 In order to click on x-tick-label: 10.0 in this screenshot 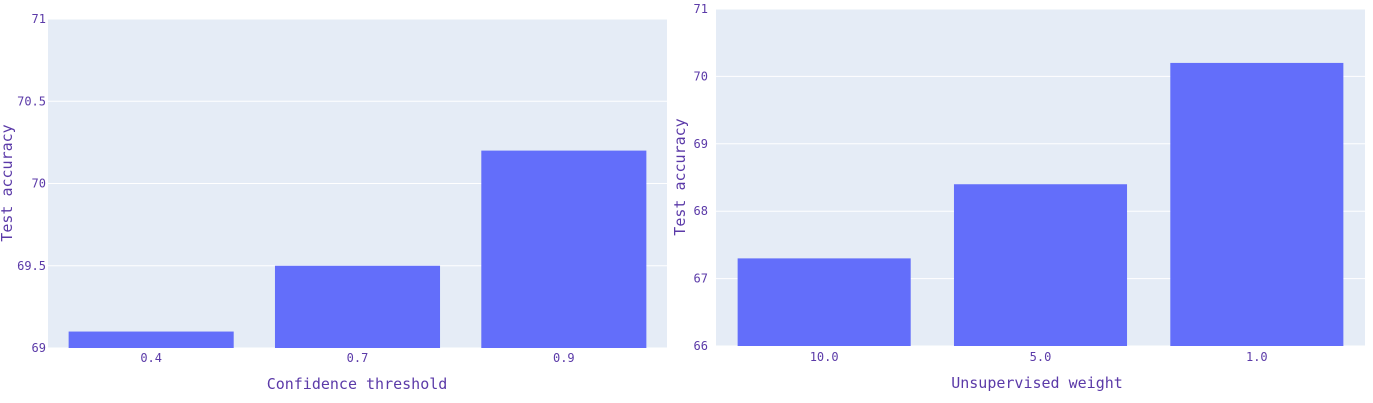, I will do `click(824, 357)`.